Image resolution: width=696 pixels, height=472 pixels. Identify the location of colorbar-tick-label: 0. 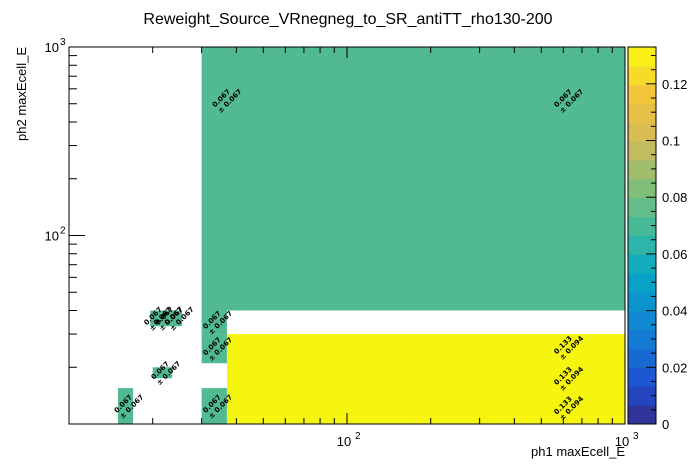
(665, 424).